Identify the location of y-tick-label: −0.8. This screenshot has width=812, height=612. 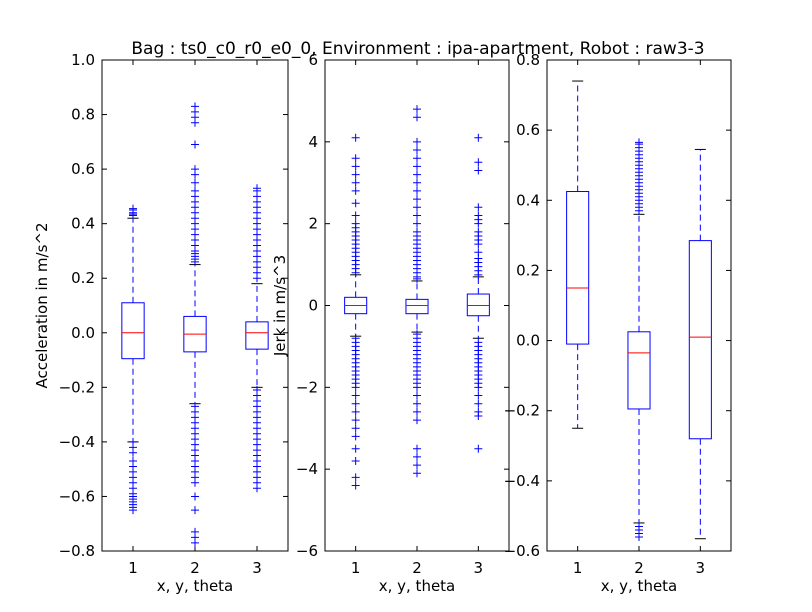
(77, 551).